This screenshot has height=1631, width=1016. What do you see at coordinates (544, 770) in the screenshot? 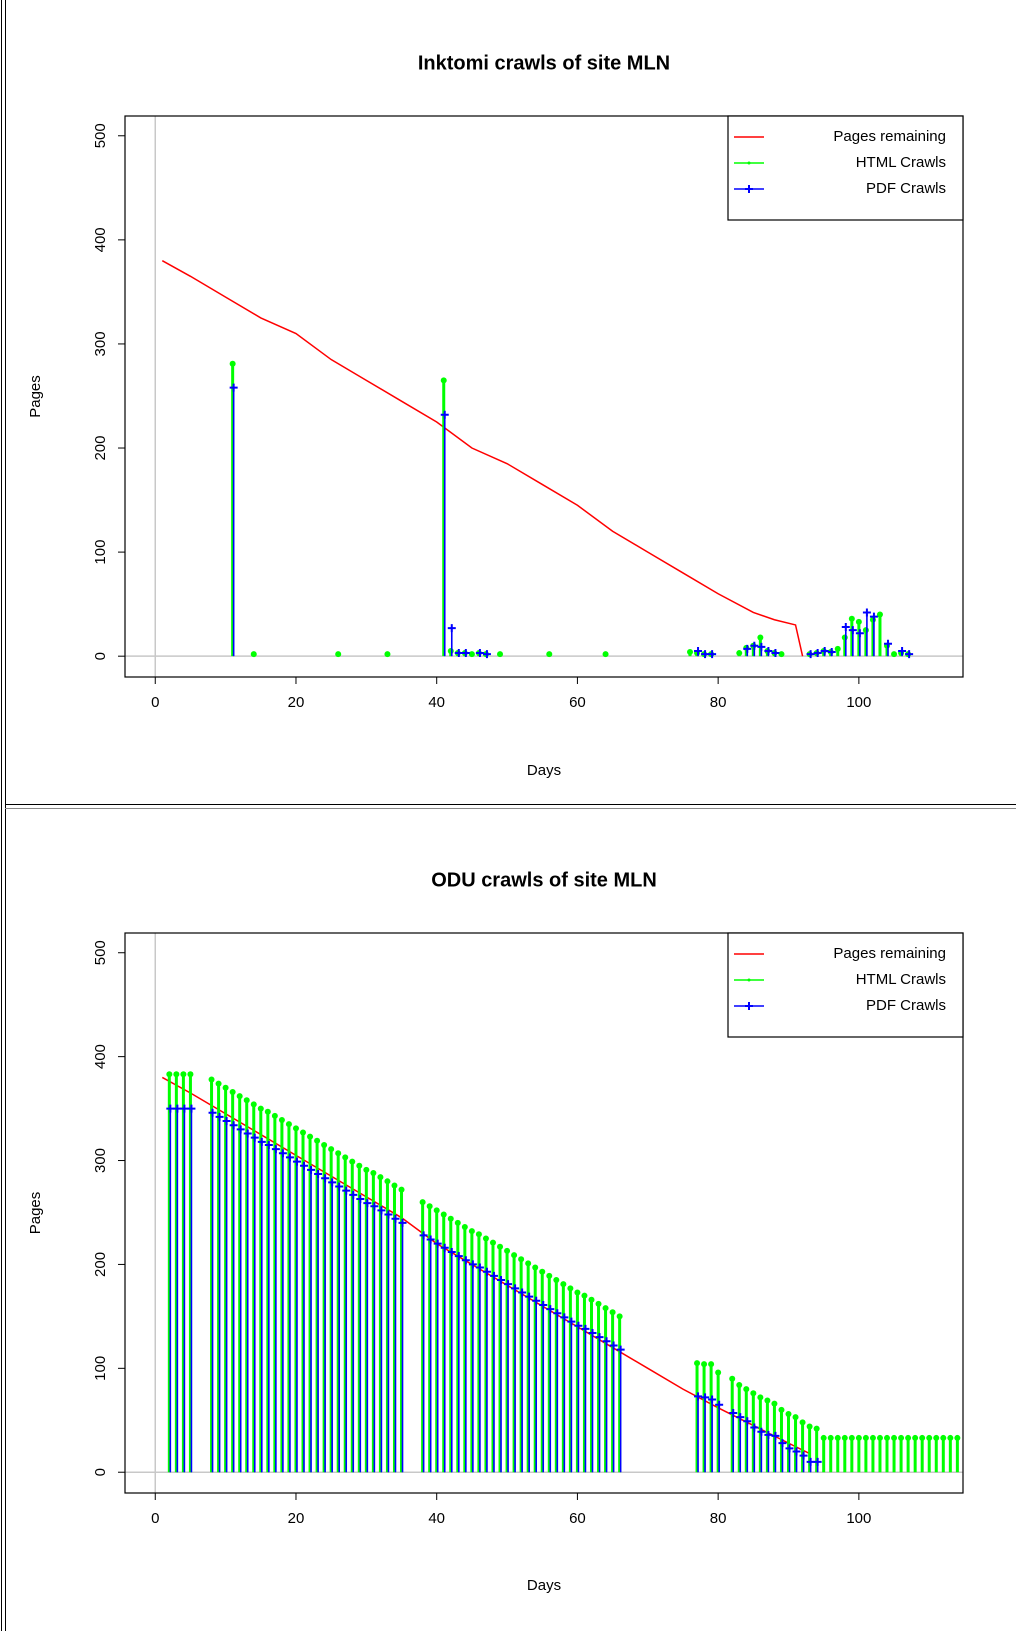
I see `x-axis-label: Days` at bounding box center [544, 770].